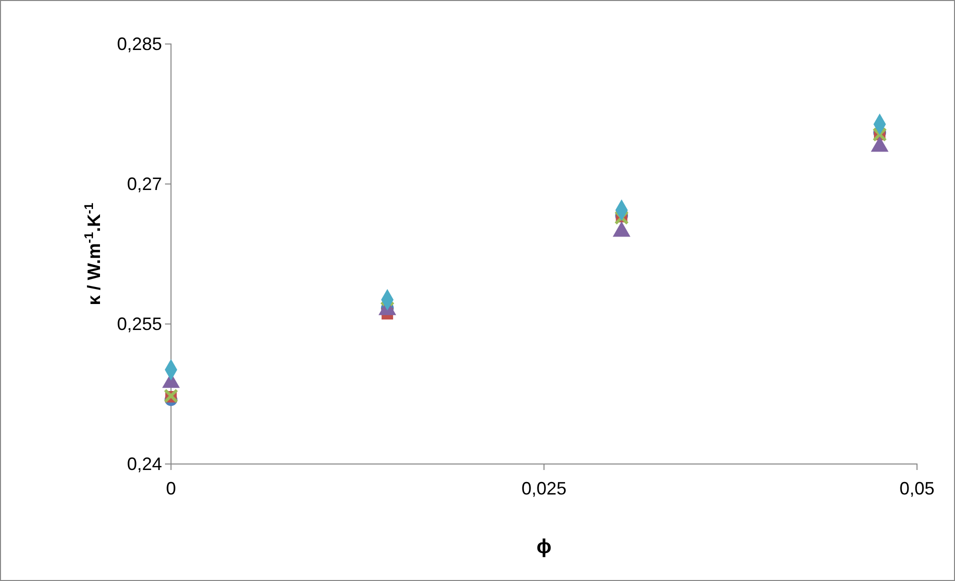  Describe the element at coordinates (139, 324) in the screenshot. I see `y-tick-label: 0,255` at that location.